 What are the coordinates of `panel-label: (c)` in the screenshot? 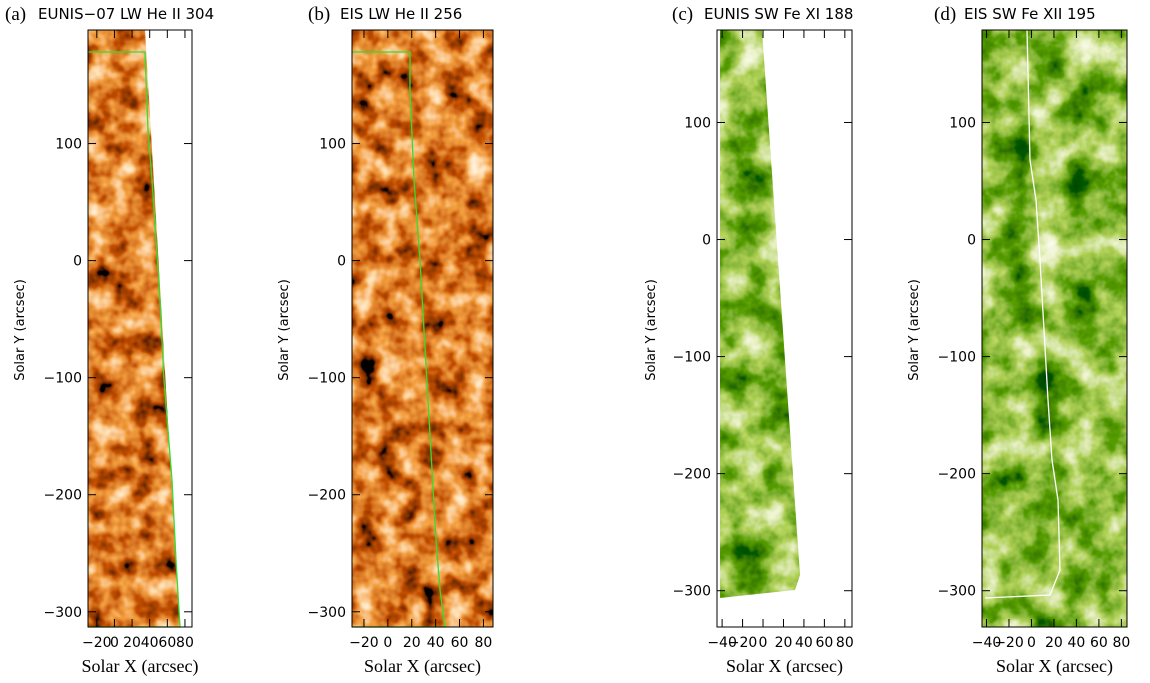 It's located at (682, 14).